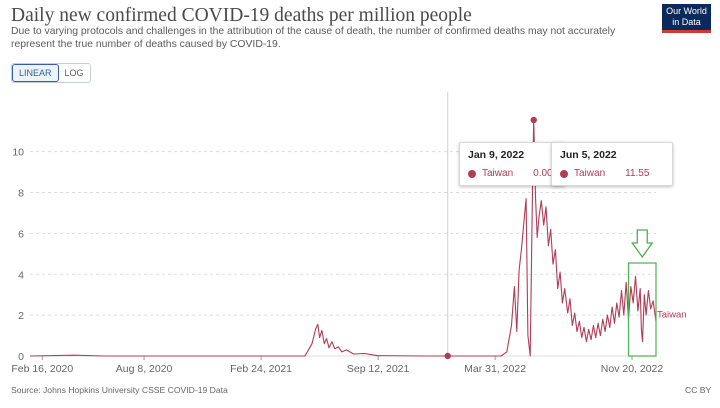 This screenshot has width=720, height=408. Describe the element at coordinates (642, 244) in the screenshot. I see `annotation-arrow-icon` at that location.